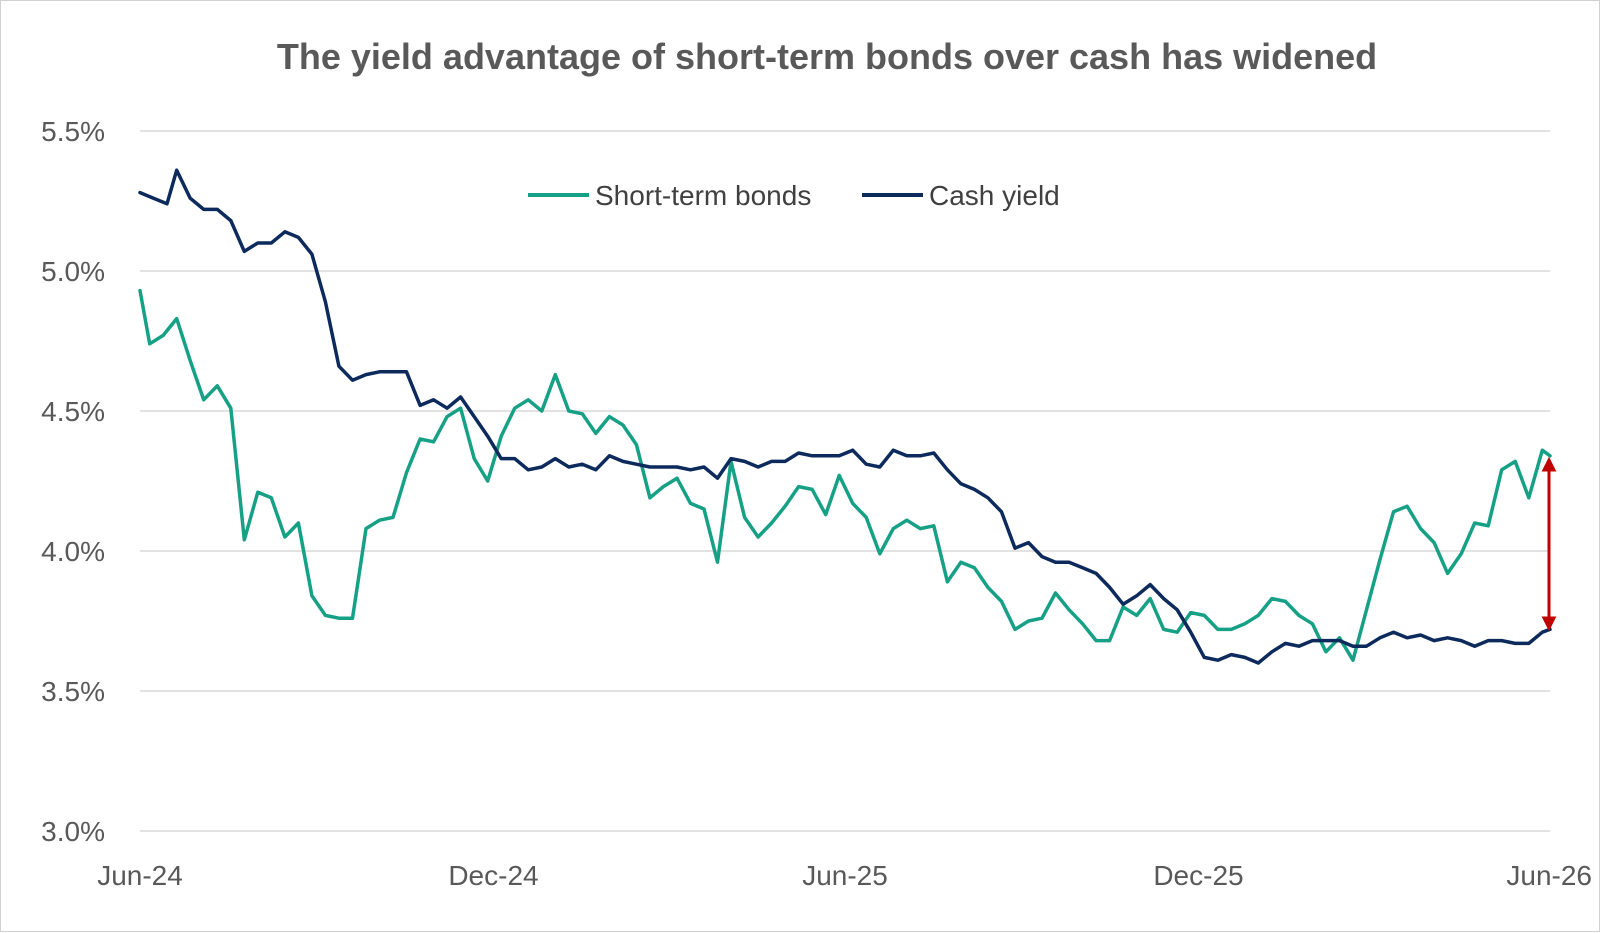 Image resolution: width=1600 pixels, height=933 pixels. I want to click on y-tick-label: 4.5%, so click(73, 411).